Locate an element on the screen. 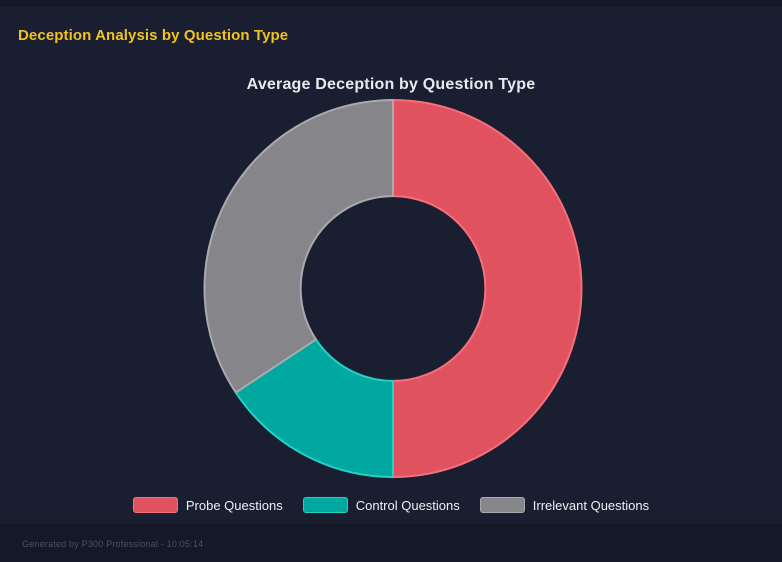 This screenshot has width=782, height=562. legend-swatch-irrelevant is located at coordinates (502, 505).